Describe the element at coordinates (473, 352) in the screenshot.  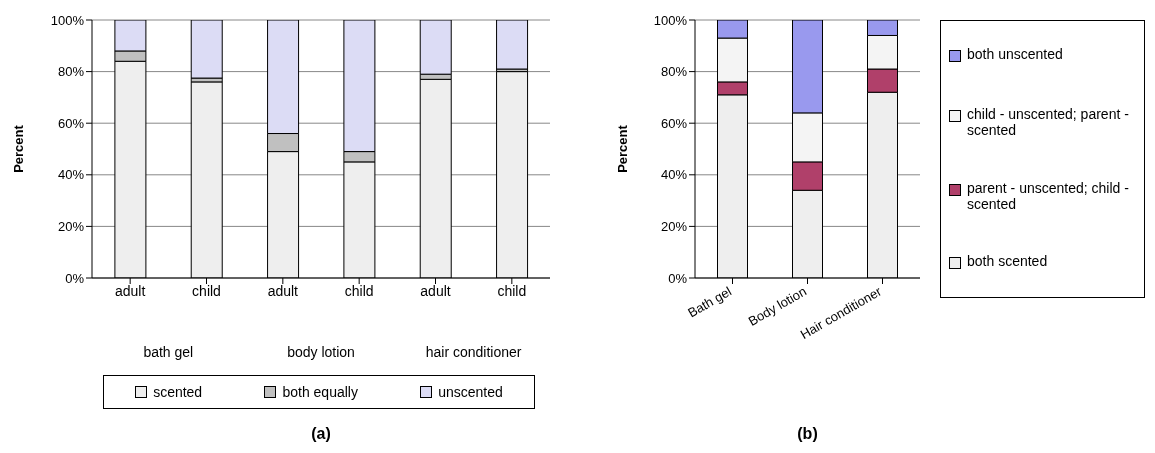
I see `text: hair conditioner` at that location.